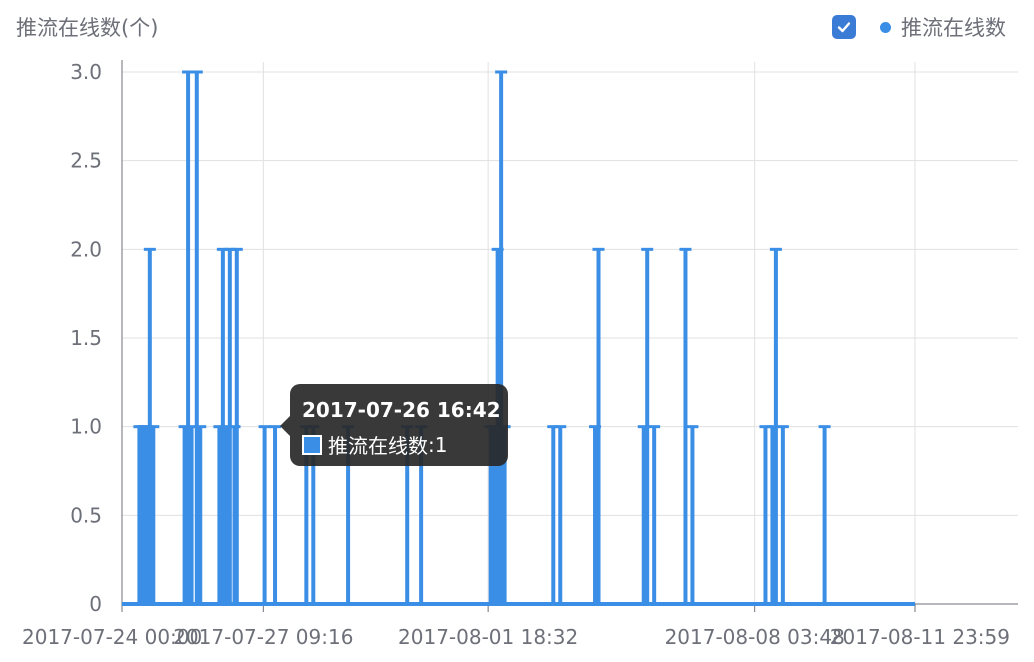  I want to click on y-tick-label: 0, so click(95, 604).